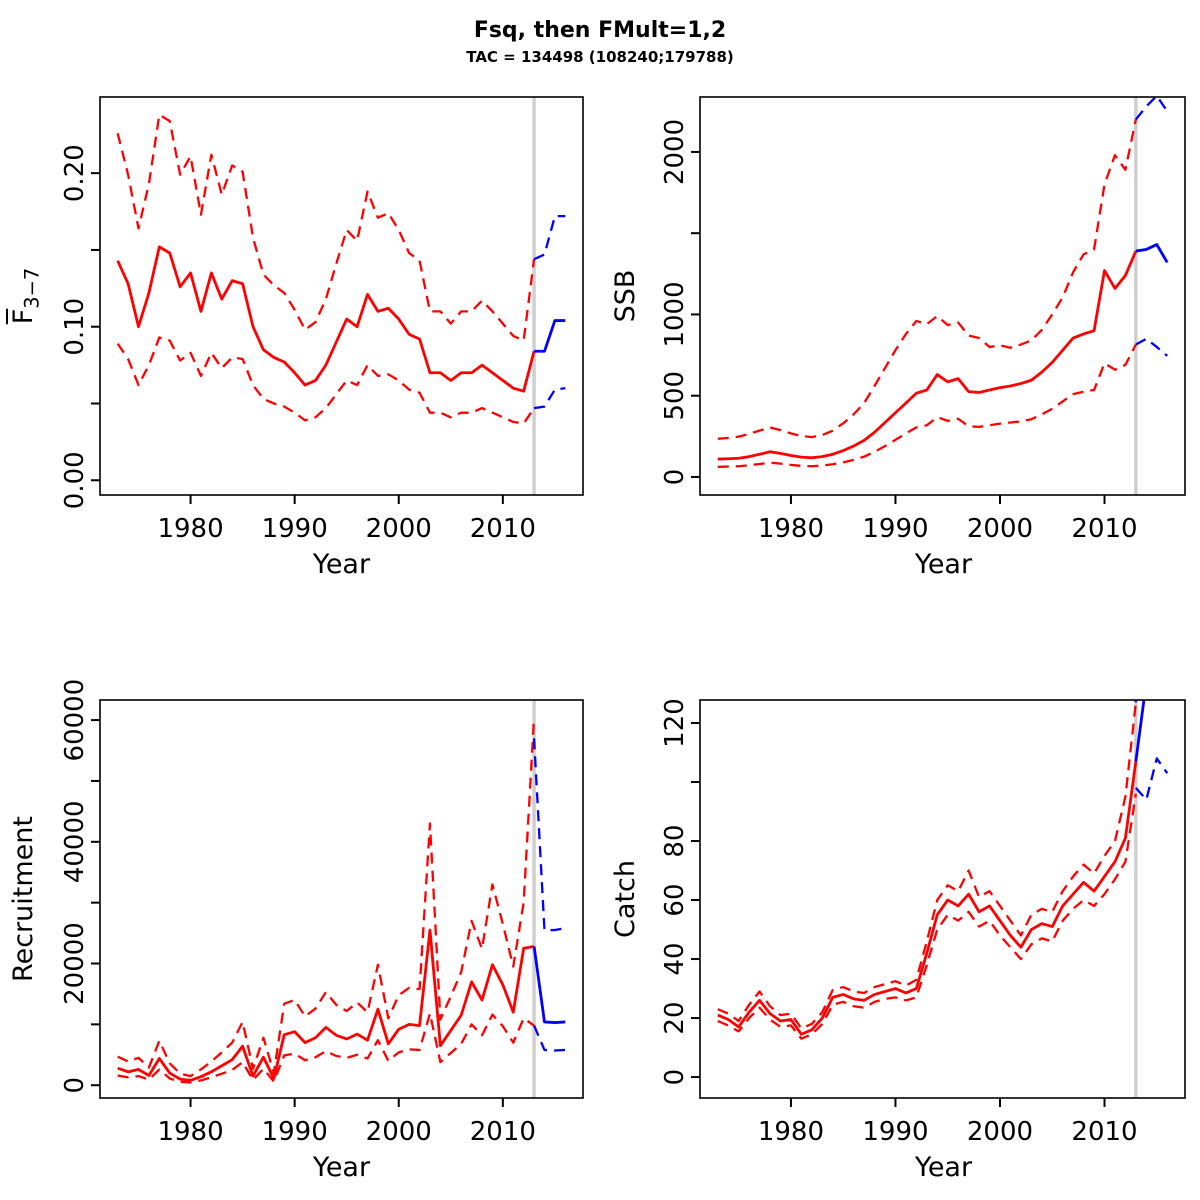 The width and height of the screenshot is (1200, 1200). What do you see at coordinates (341, 1167) in the screenshot?
I see `x-axis-title-recruitment: Year` at bounding box center [341, 1167].